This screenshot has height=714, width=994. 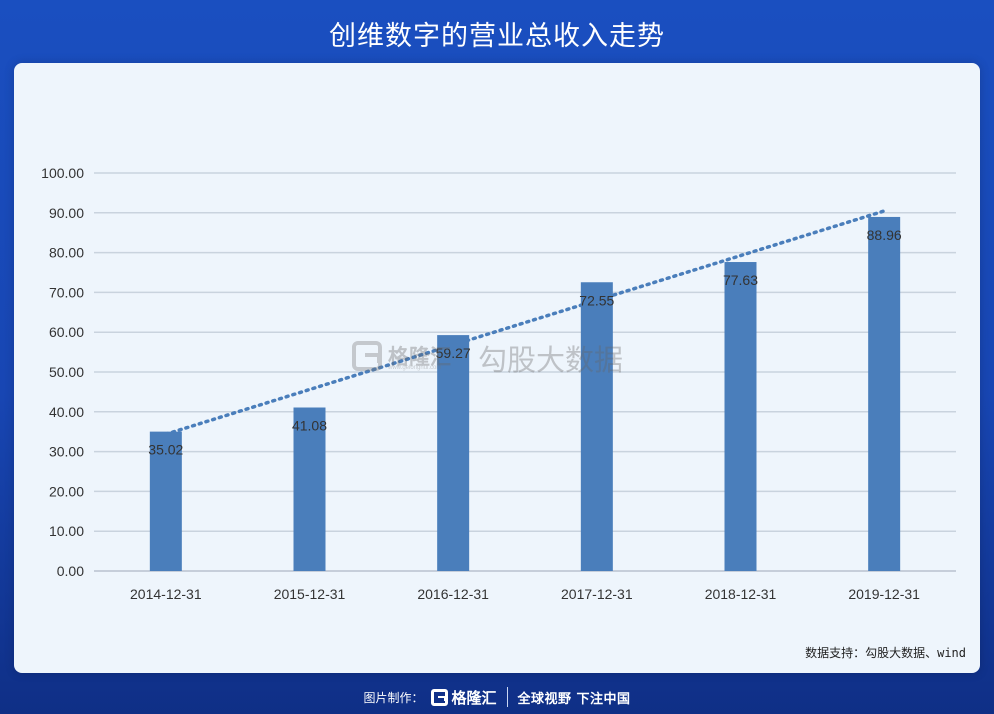 I want to click on y-tick-label: 10.00, so click(x=66, y=531).